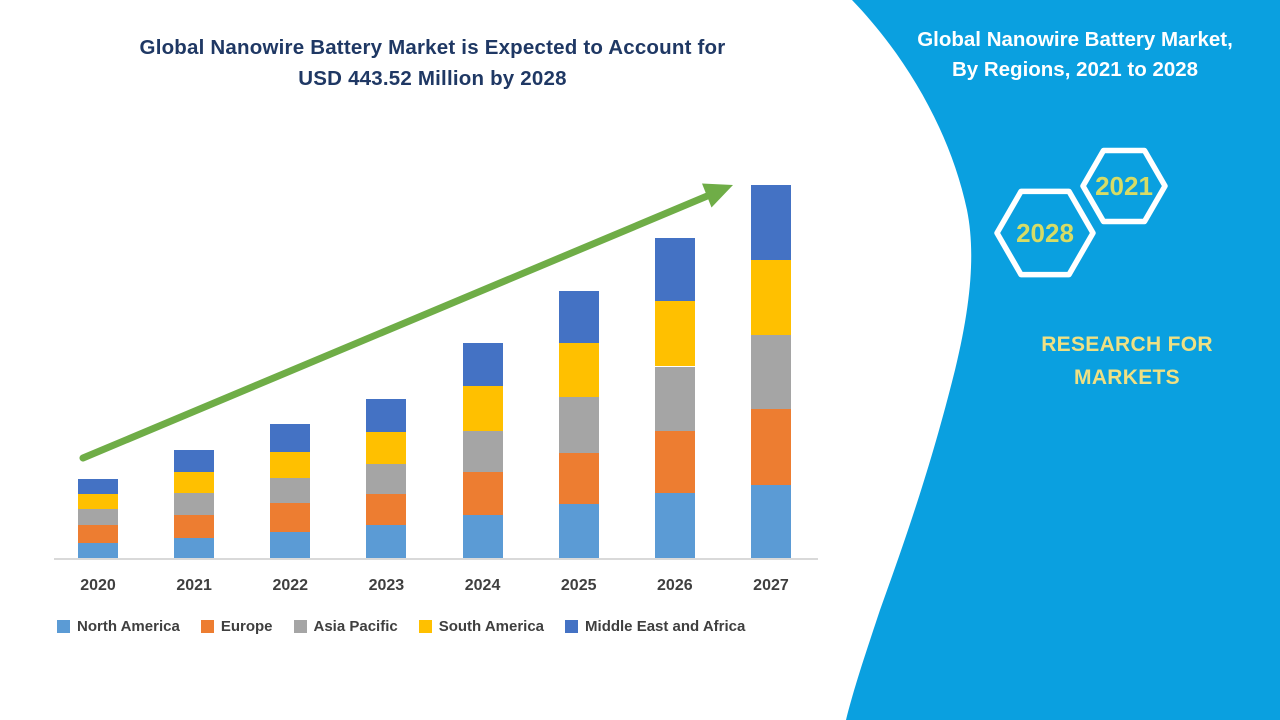 This screenshot has height=720, width=1280. Describe the element at coordinates (578, 531) in the screenshot. I see `bar-segment-north-america-2025` at that location.